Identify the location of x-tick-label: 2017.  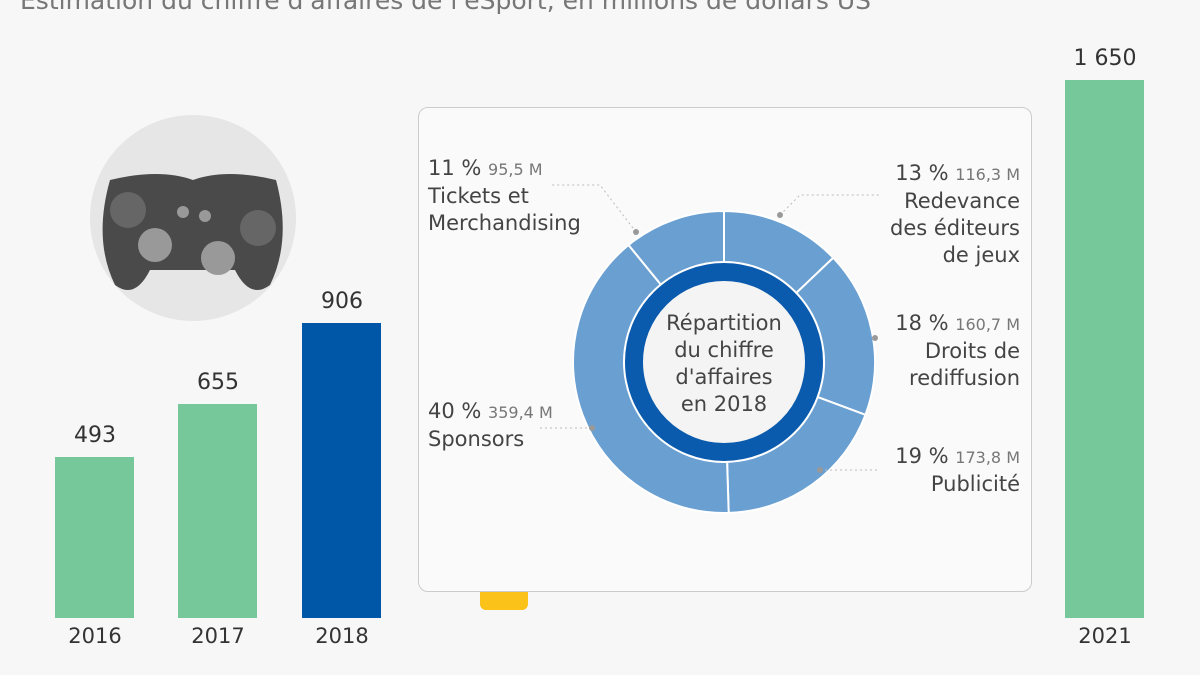
(218, 636).